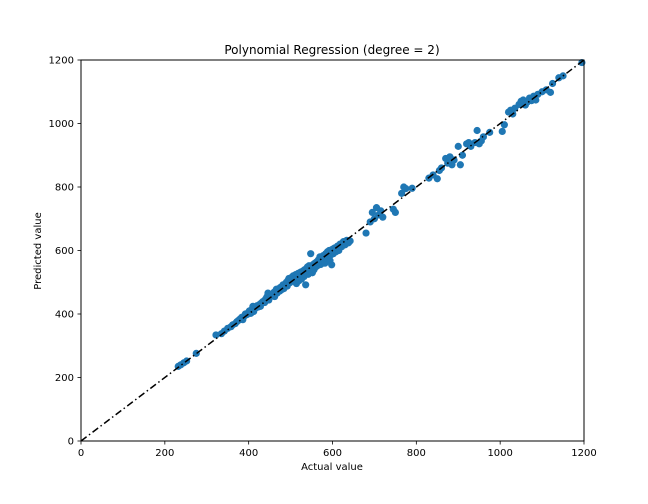  What do you see at coordinates (499, 453) in the screenshot?
I see `x-tick-label: 1000` at bounding box center [499, 453].